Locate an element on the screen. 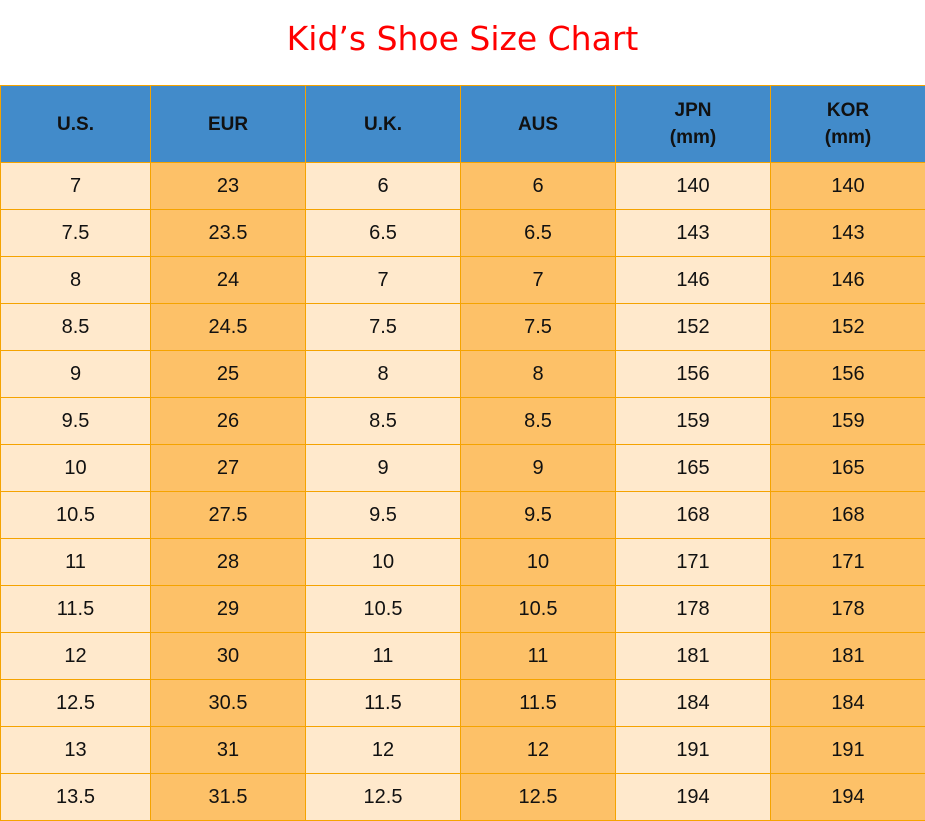  column-header: JPN (mm) is located at coordinates (693, 124).